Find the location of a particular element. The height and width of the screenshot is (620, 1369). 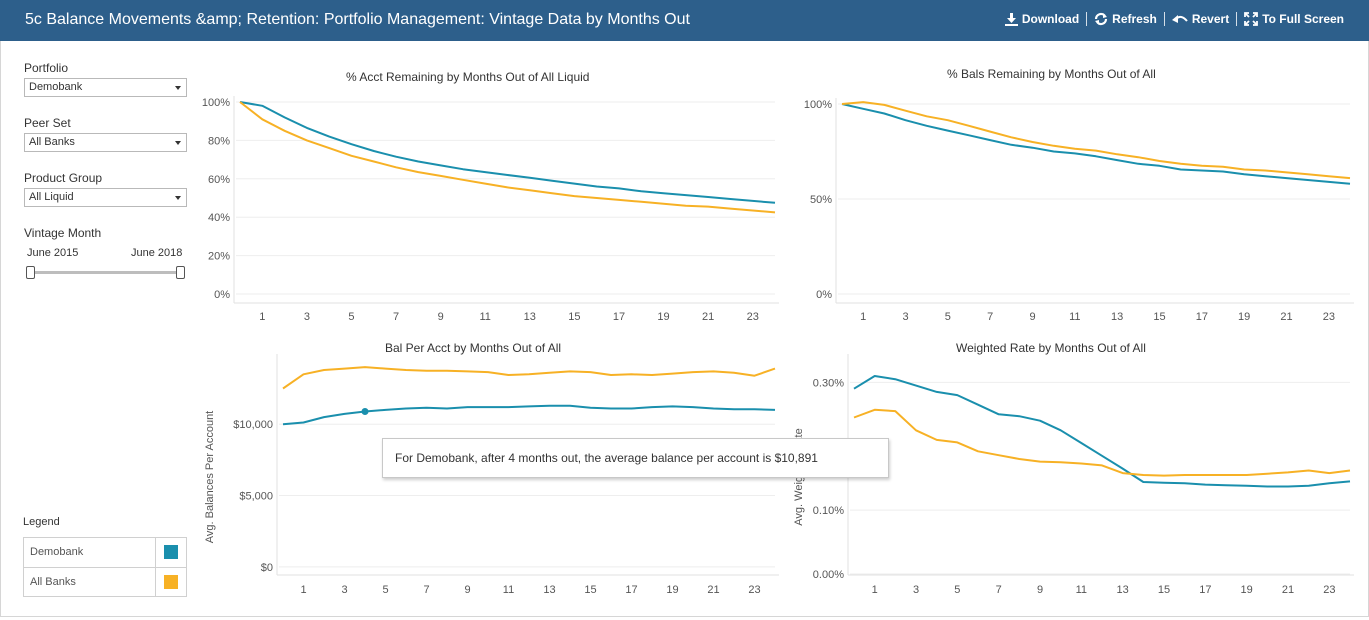

x-tick-label: 11 is located at coordinates (1074, 317).